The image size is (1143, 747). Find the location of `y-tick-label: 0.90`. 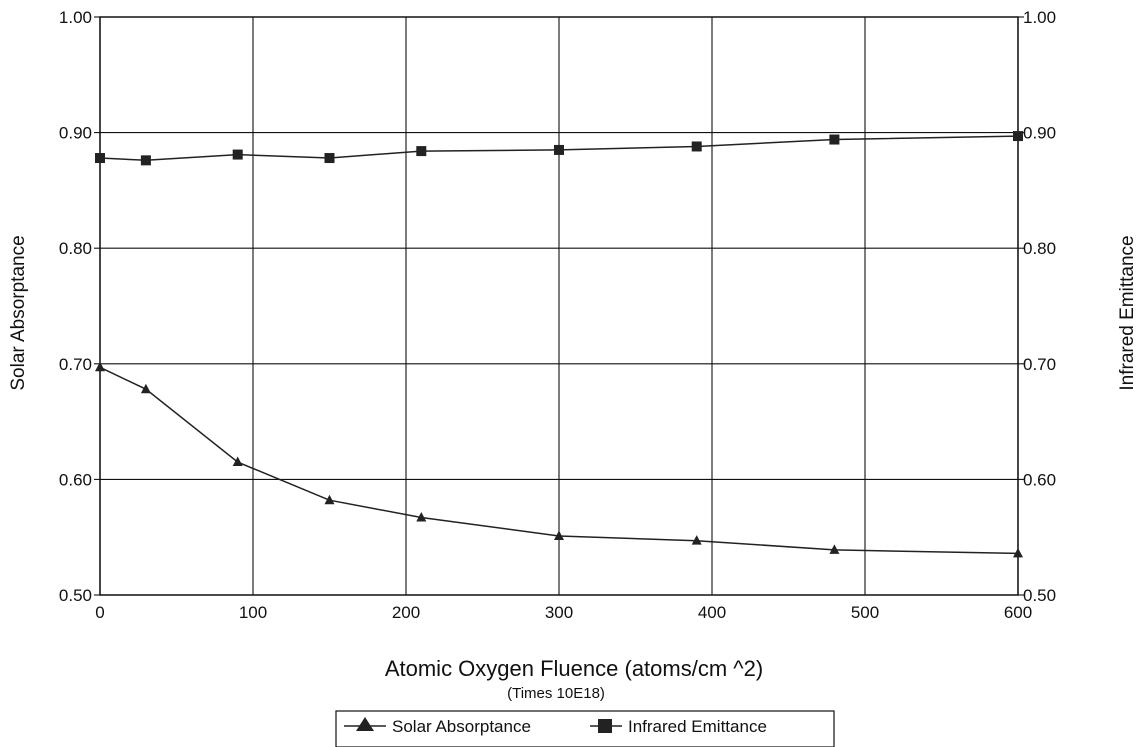

y-tick-label: 0.90 is located at coordinates (75, 133).